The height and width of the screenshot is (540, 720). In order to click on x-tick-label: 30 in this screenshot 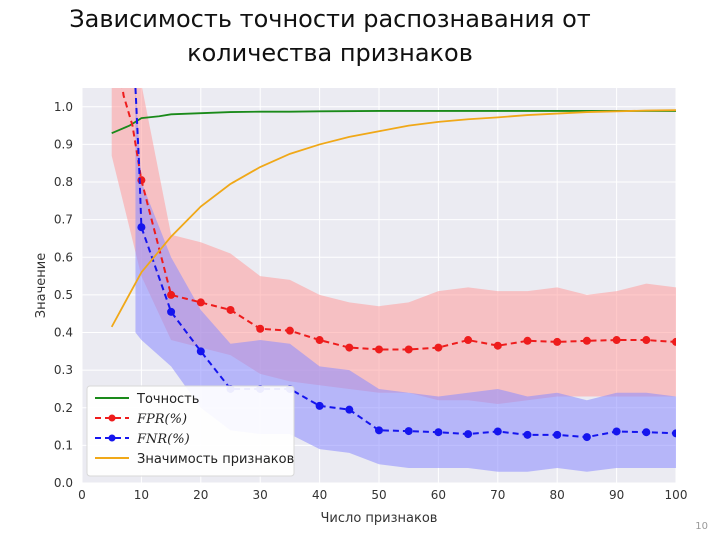, I will do `click(260, 495)`.